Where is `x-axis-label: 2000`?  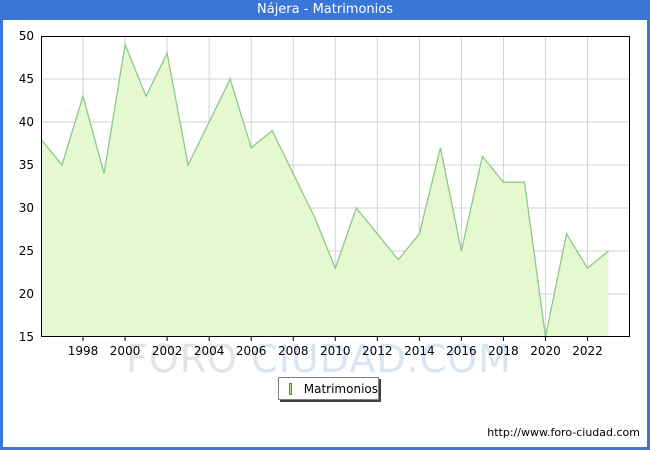
x-axis-label: 2000 is located at coordinates (125, 351).